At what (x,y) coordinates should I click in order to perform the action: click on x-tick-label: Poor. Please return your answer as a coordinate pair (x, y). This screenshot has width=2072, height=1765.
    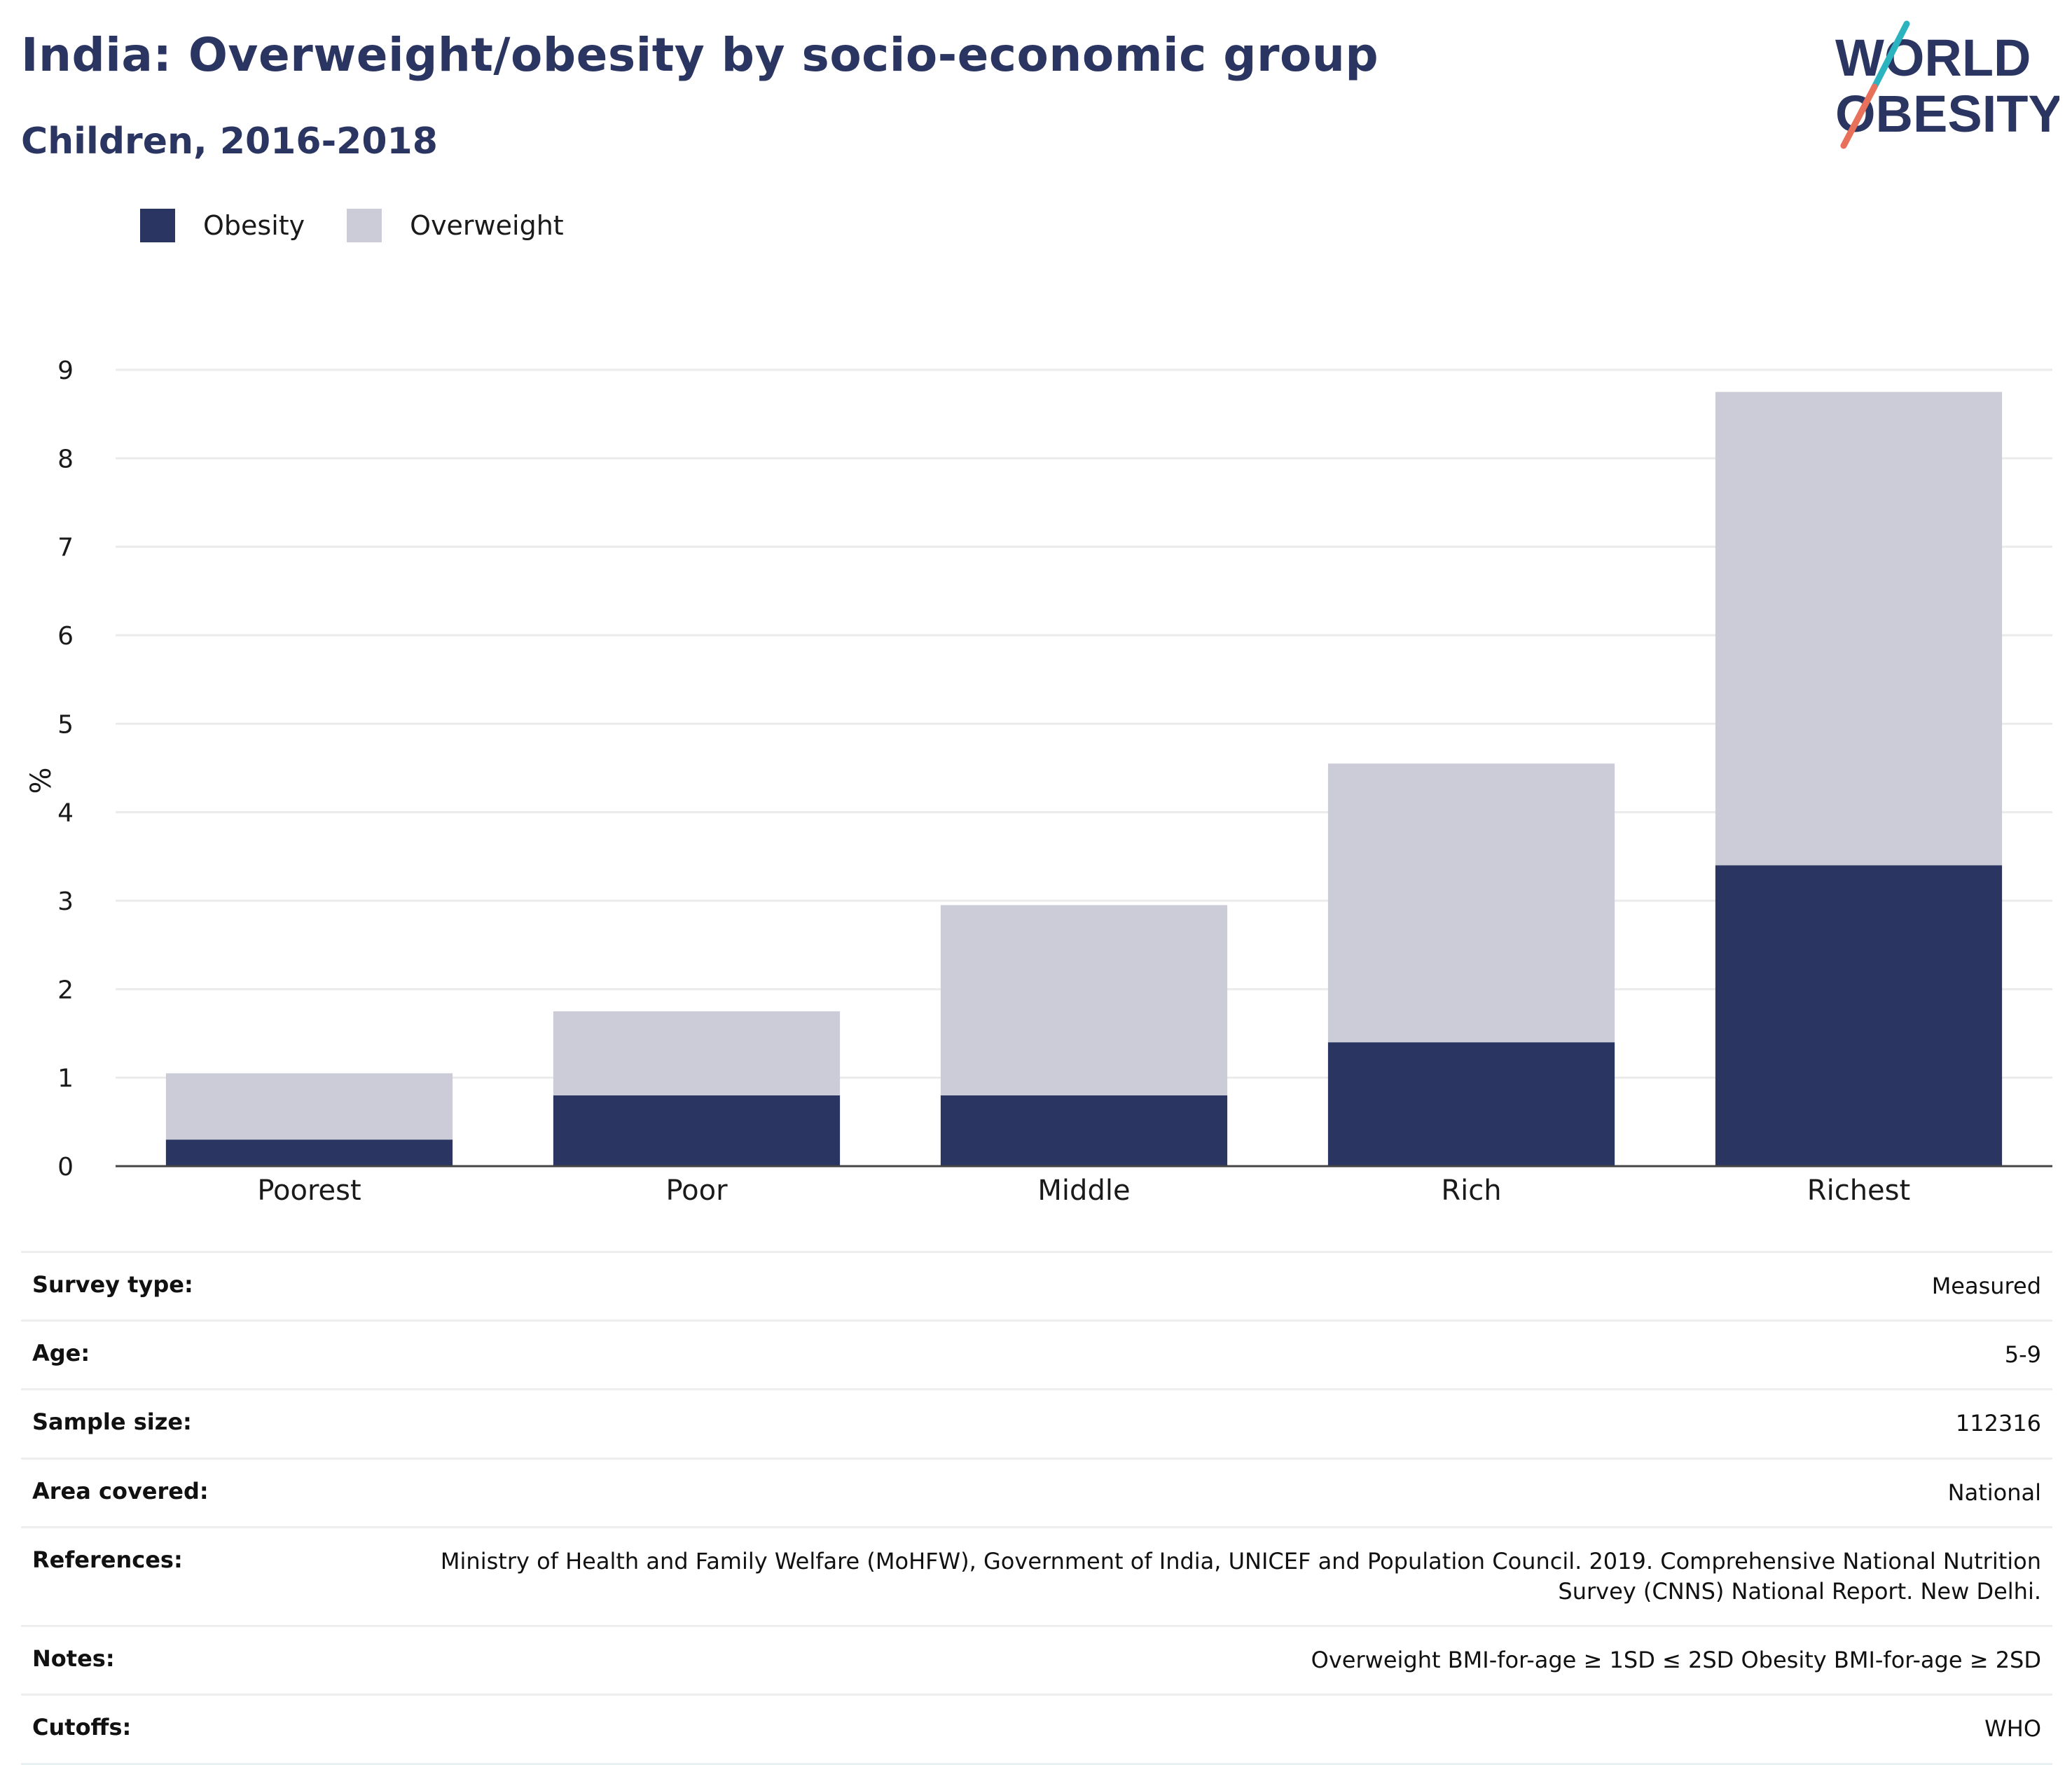
    Looking at the image, I should click on (696, 1191).